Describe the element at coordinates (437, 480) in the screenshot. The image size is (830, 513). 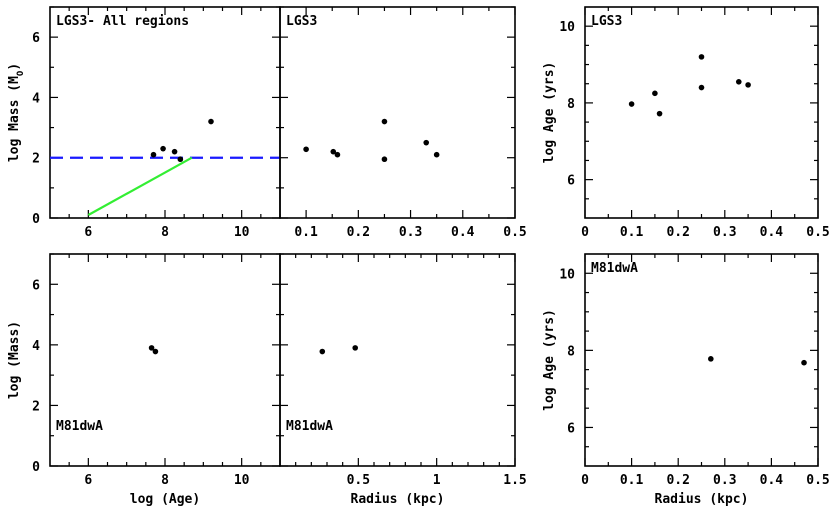
I see `x-tick-label: 1` at that location.